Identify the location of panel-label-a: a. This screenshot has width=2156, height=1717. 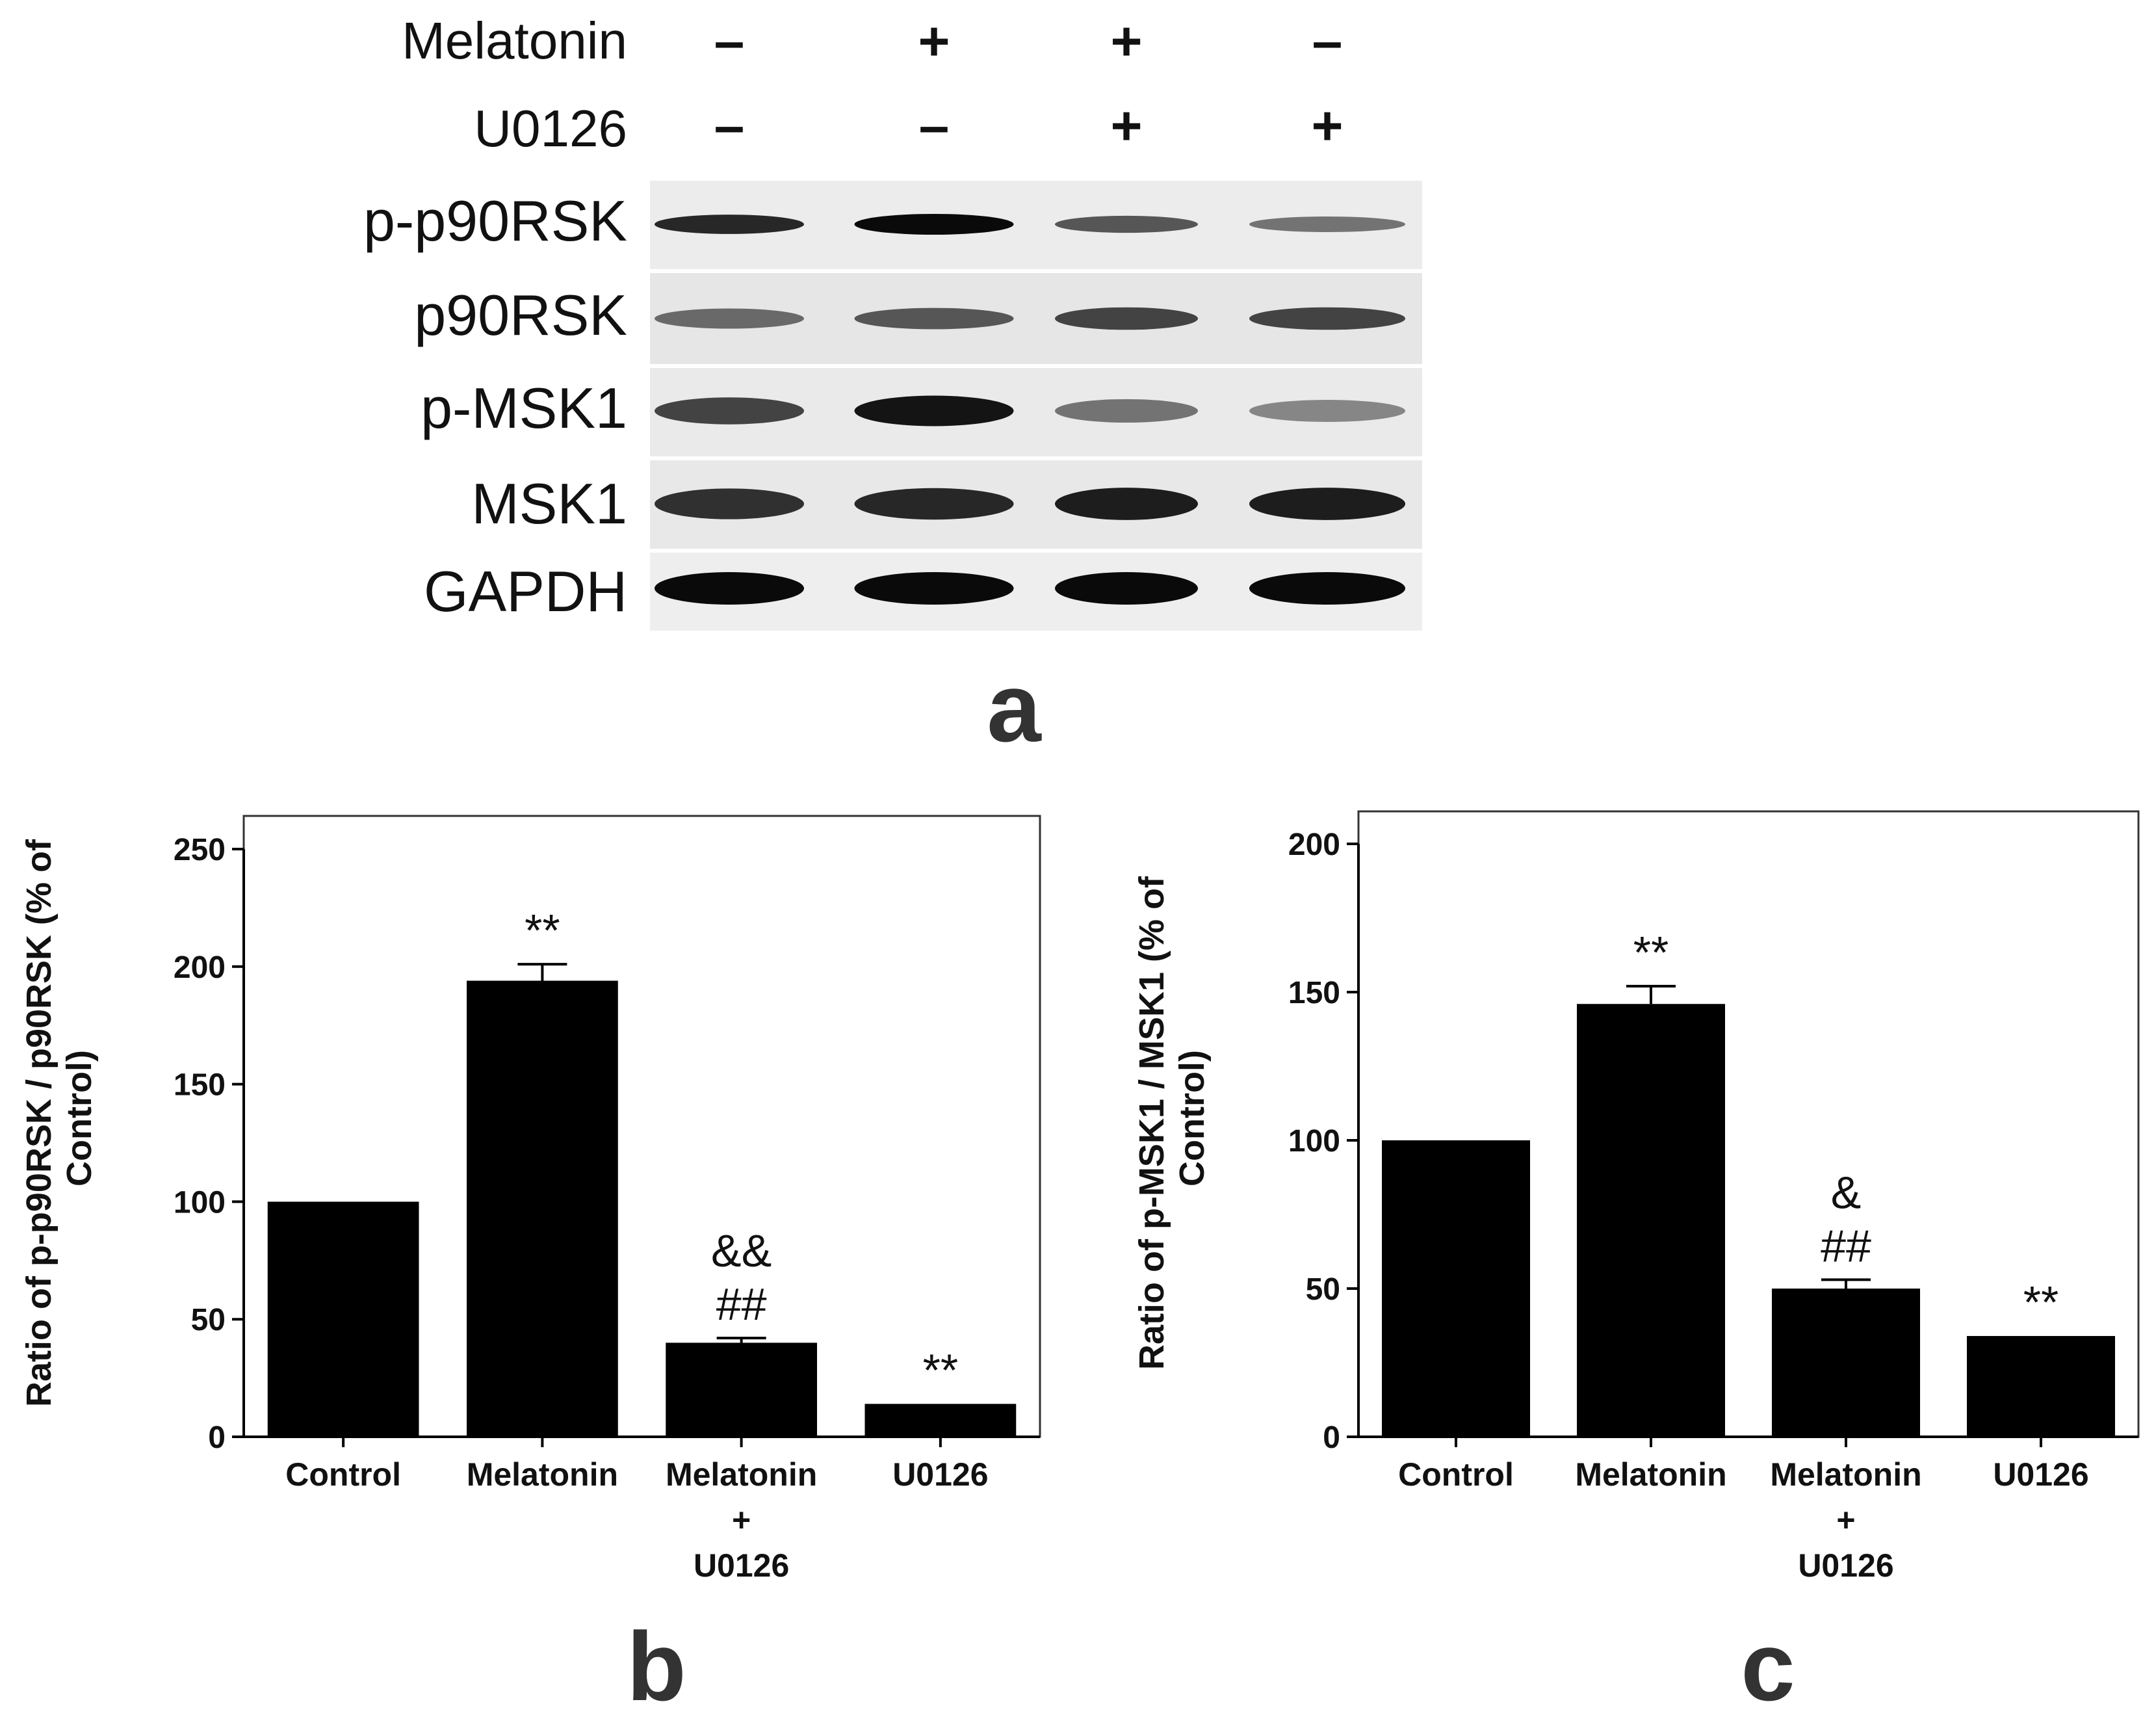
(1014, 707).